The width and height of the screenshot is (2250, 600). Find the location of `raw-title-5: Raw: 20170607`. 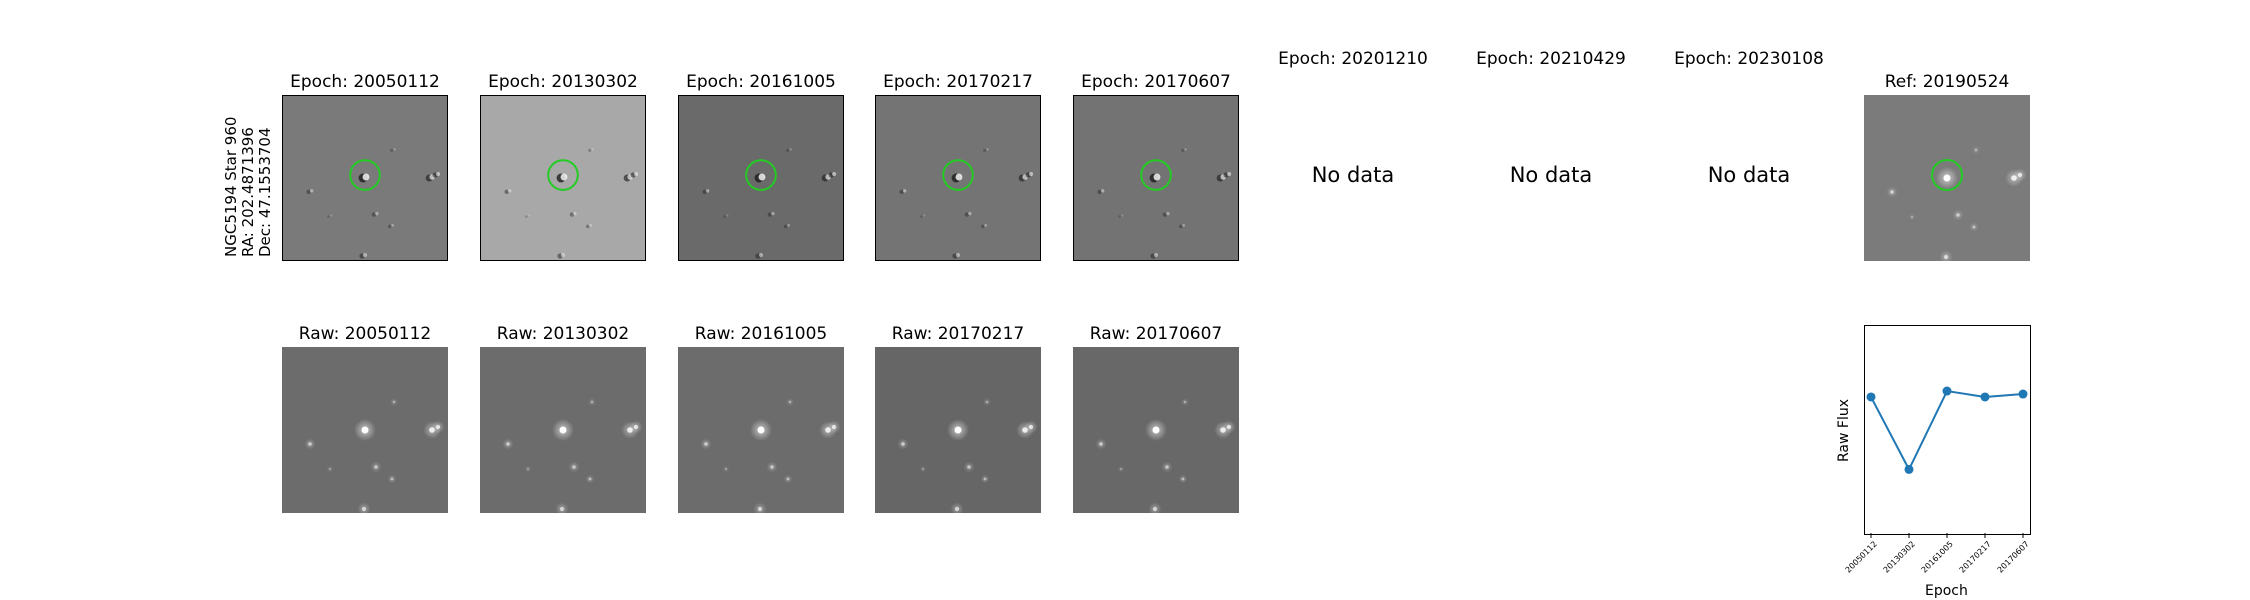

raw-title-5: Raw: 20170607 is located at coordinates (1156, 334).